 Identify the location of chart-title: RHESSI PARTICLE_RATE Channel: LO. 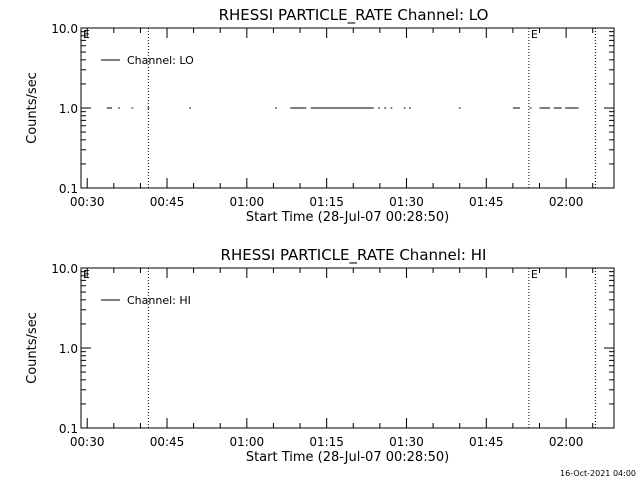
(354, 15).